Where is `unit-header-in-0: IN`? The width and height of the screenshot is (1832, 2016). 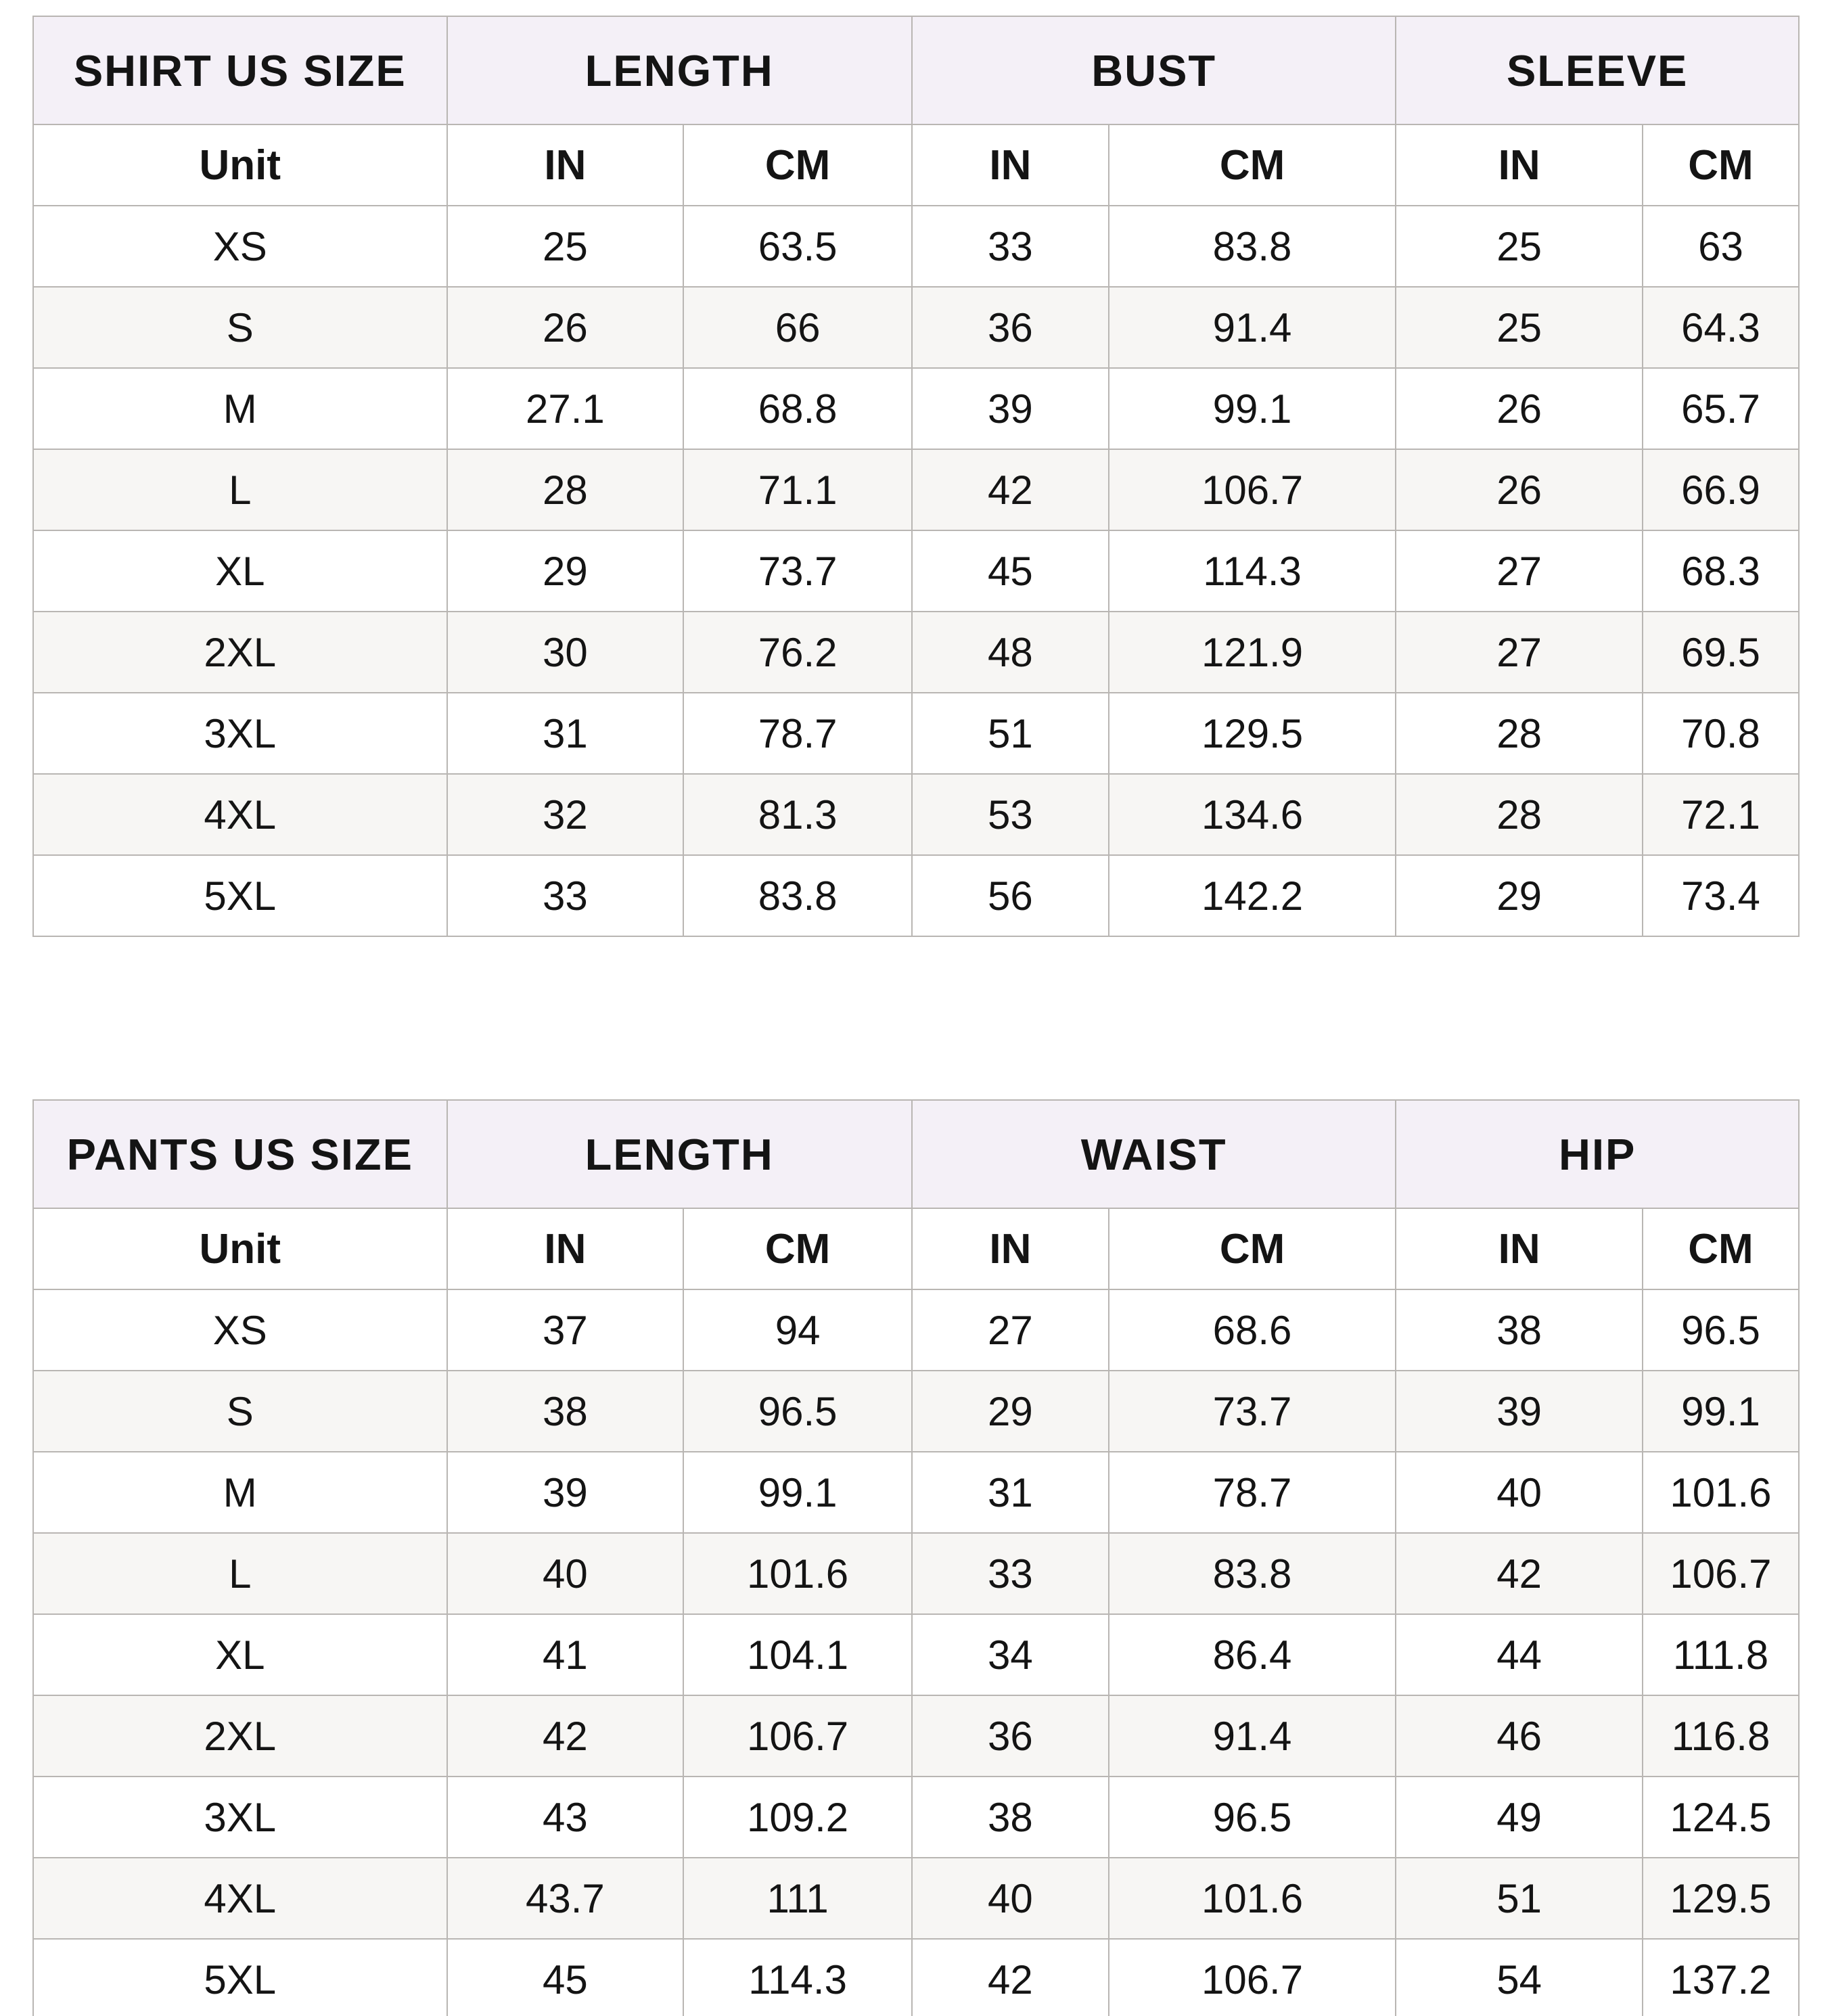 unit-header-in-0: IN is located at coordinates (565, 165).